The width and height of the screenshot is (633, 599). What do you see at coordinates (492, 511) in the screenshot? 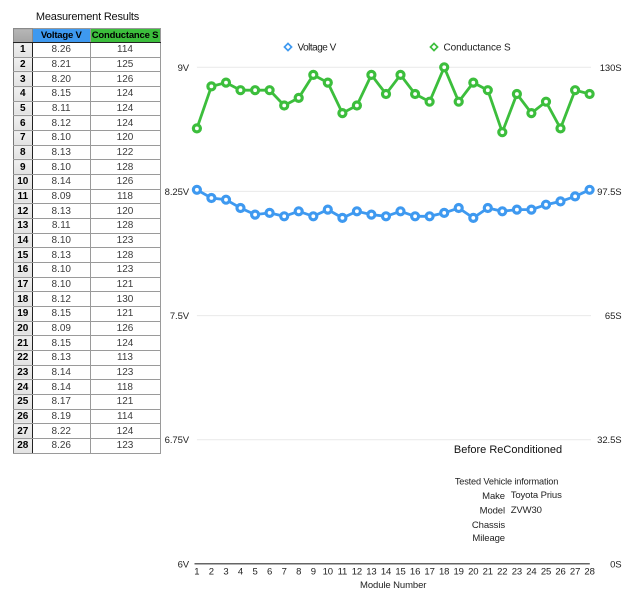
I see `svg-text: Model` at bounding box center [492, 511].